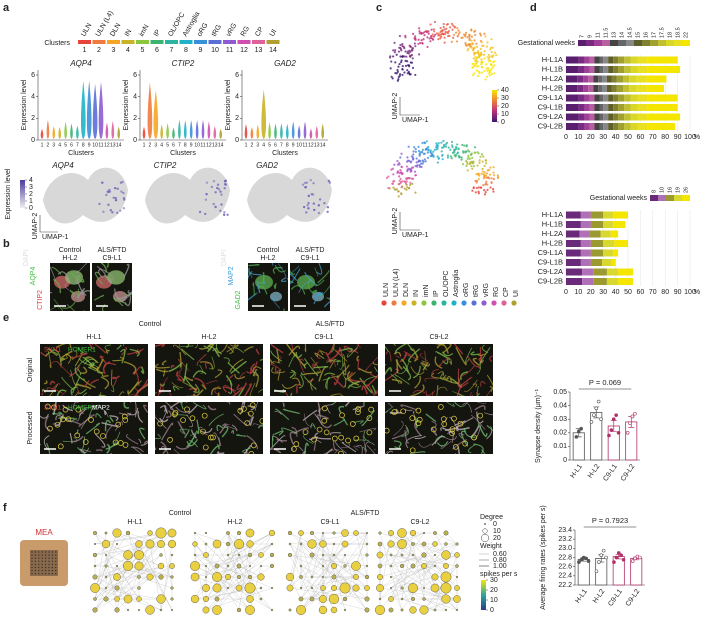 This screenshot has width=707, height=618. I want to click on cluster-name: IN, so click(416, 293).